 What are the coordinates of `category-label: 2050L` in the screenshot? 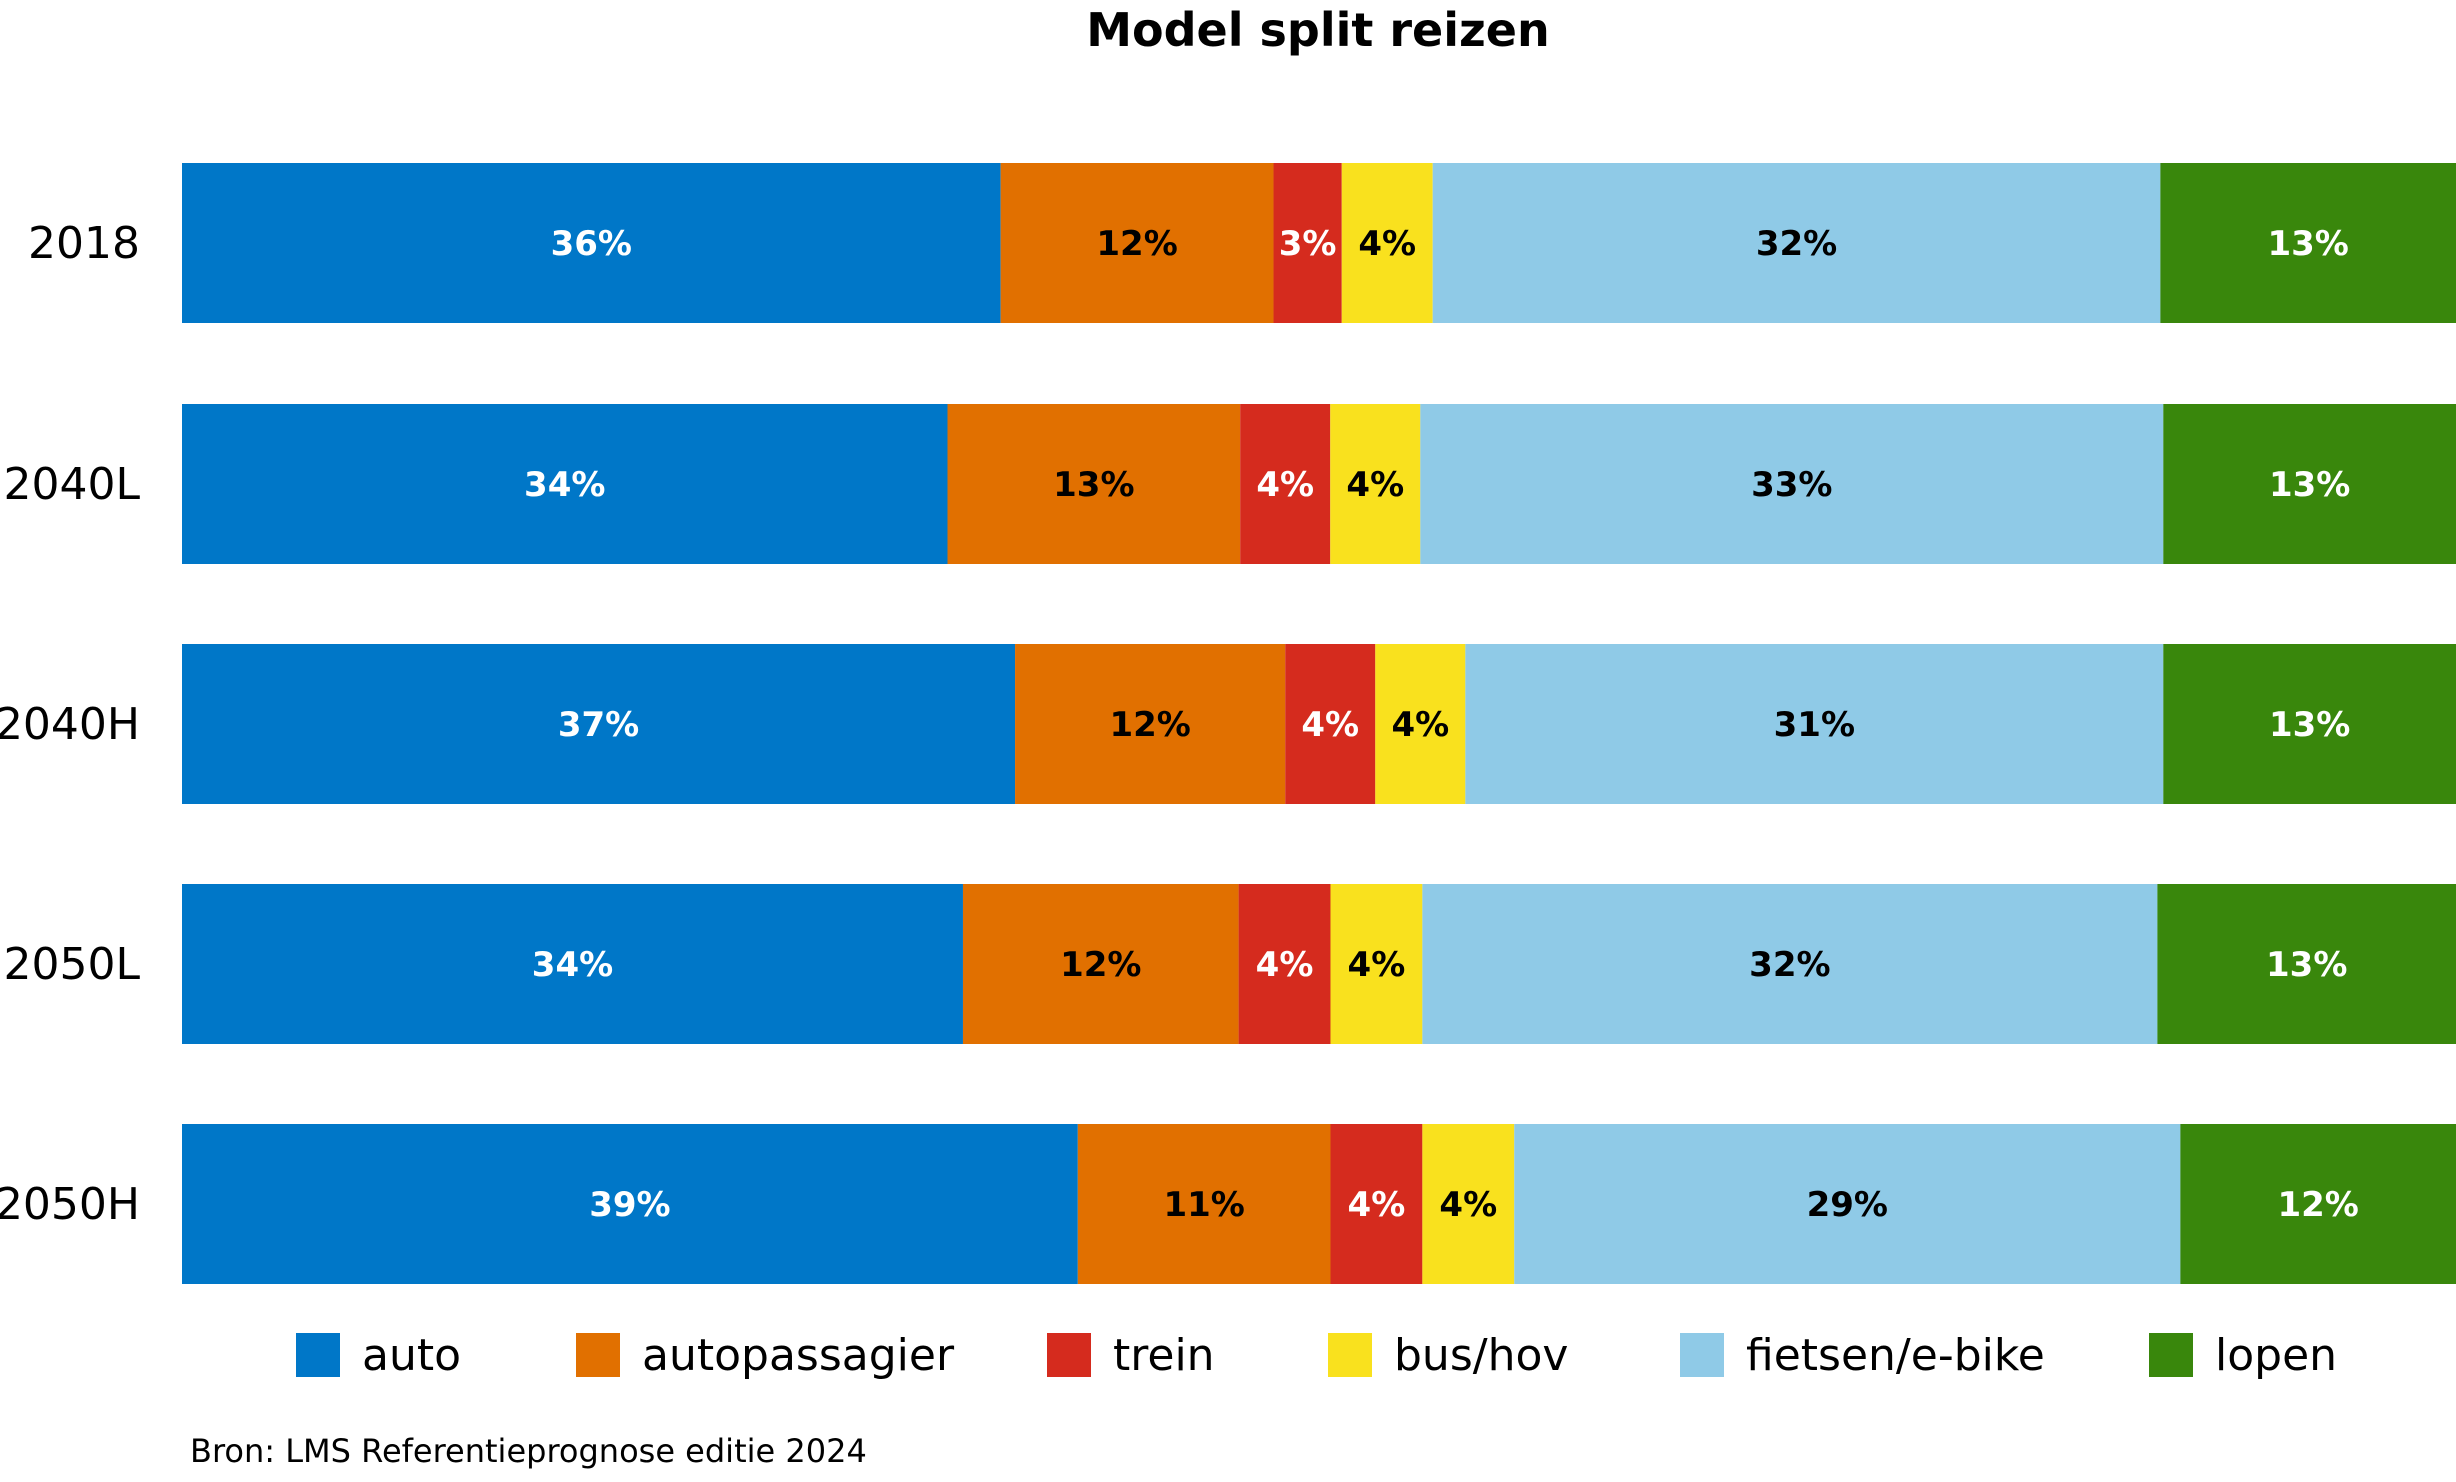 It's located at (72, 964).